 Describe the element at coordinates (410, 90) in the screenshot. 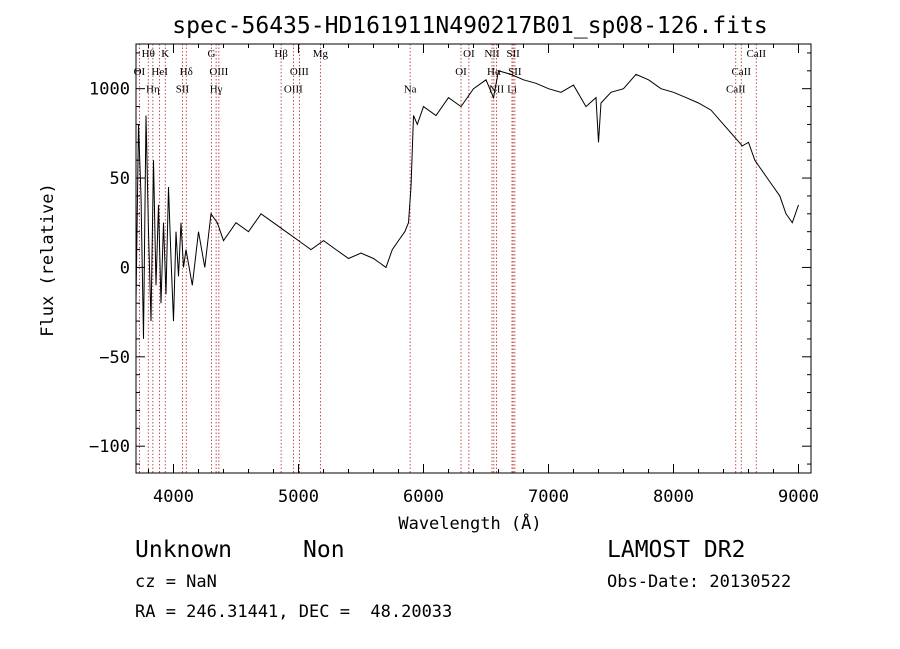

I see `line-label: Na` at that location.